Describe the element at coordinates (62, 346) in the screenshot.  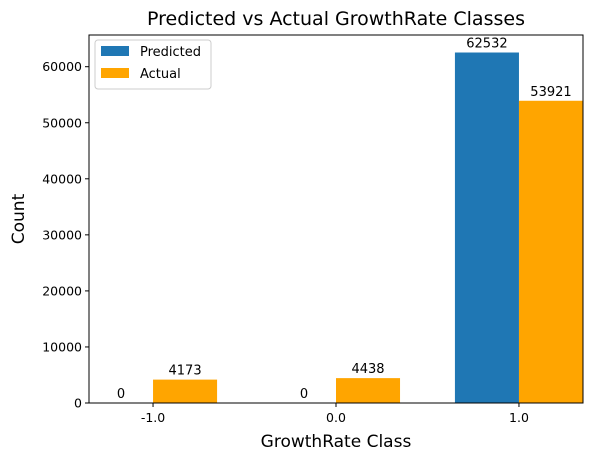
I see `y-tick-label: 10000` at that location.